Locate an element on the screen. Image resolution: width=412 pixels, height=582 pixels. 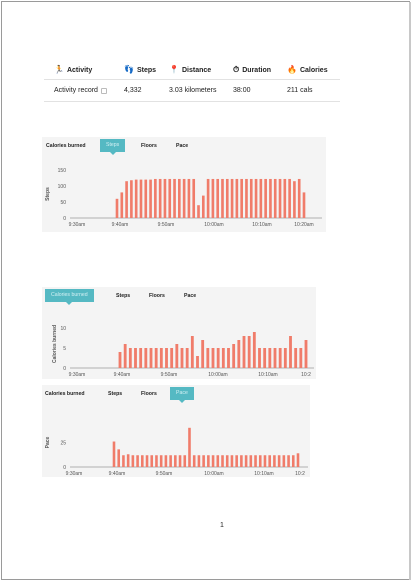
info-icon is located at coordinates (103, 90).